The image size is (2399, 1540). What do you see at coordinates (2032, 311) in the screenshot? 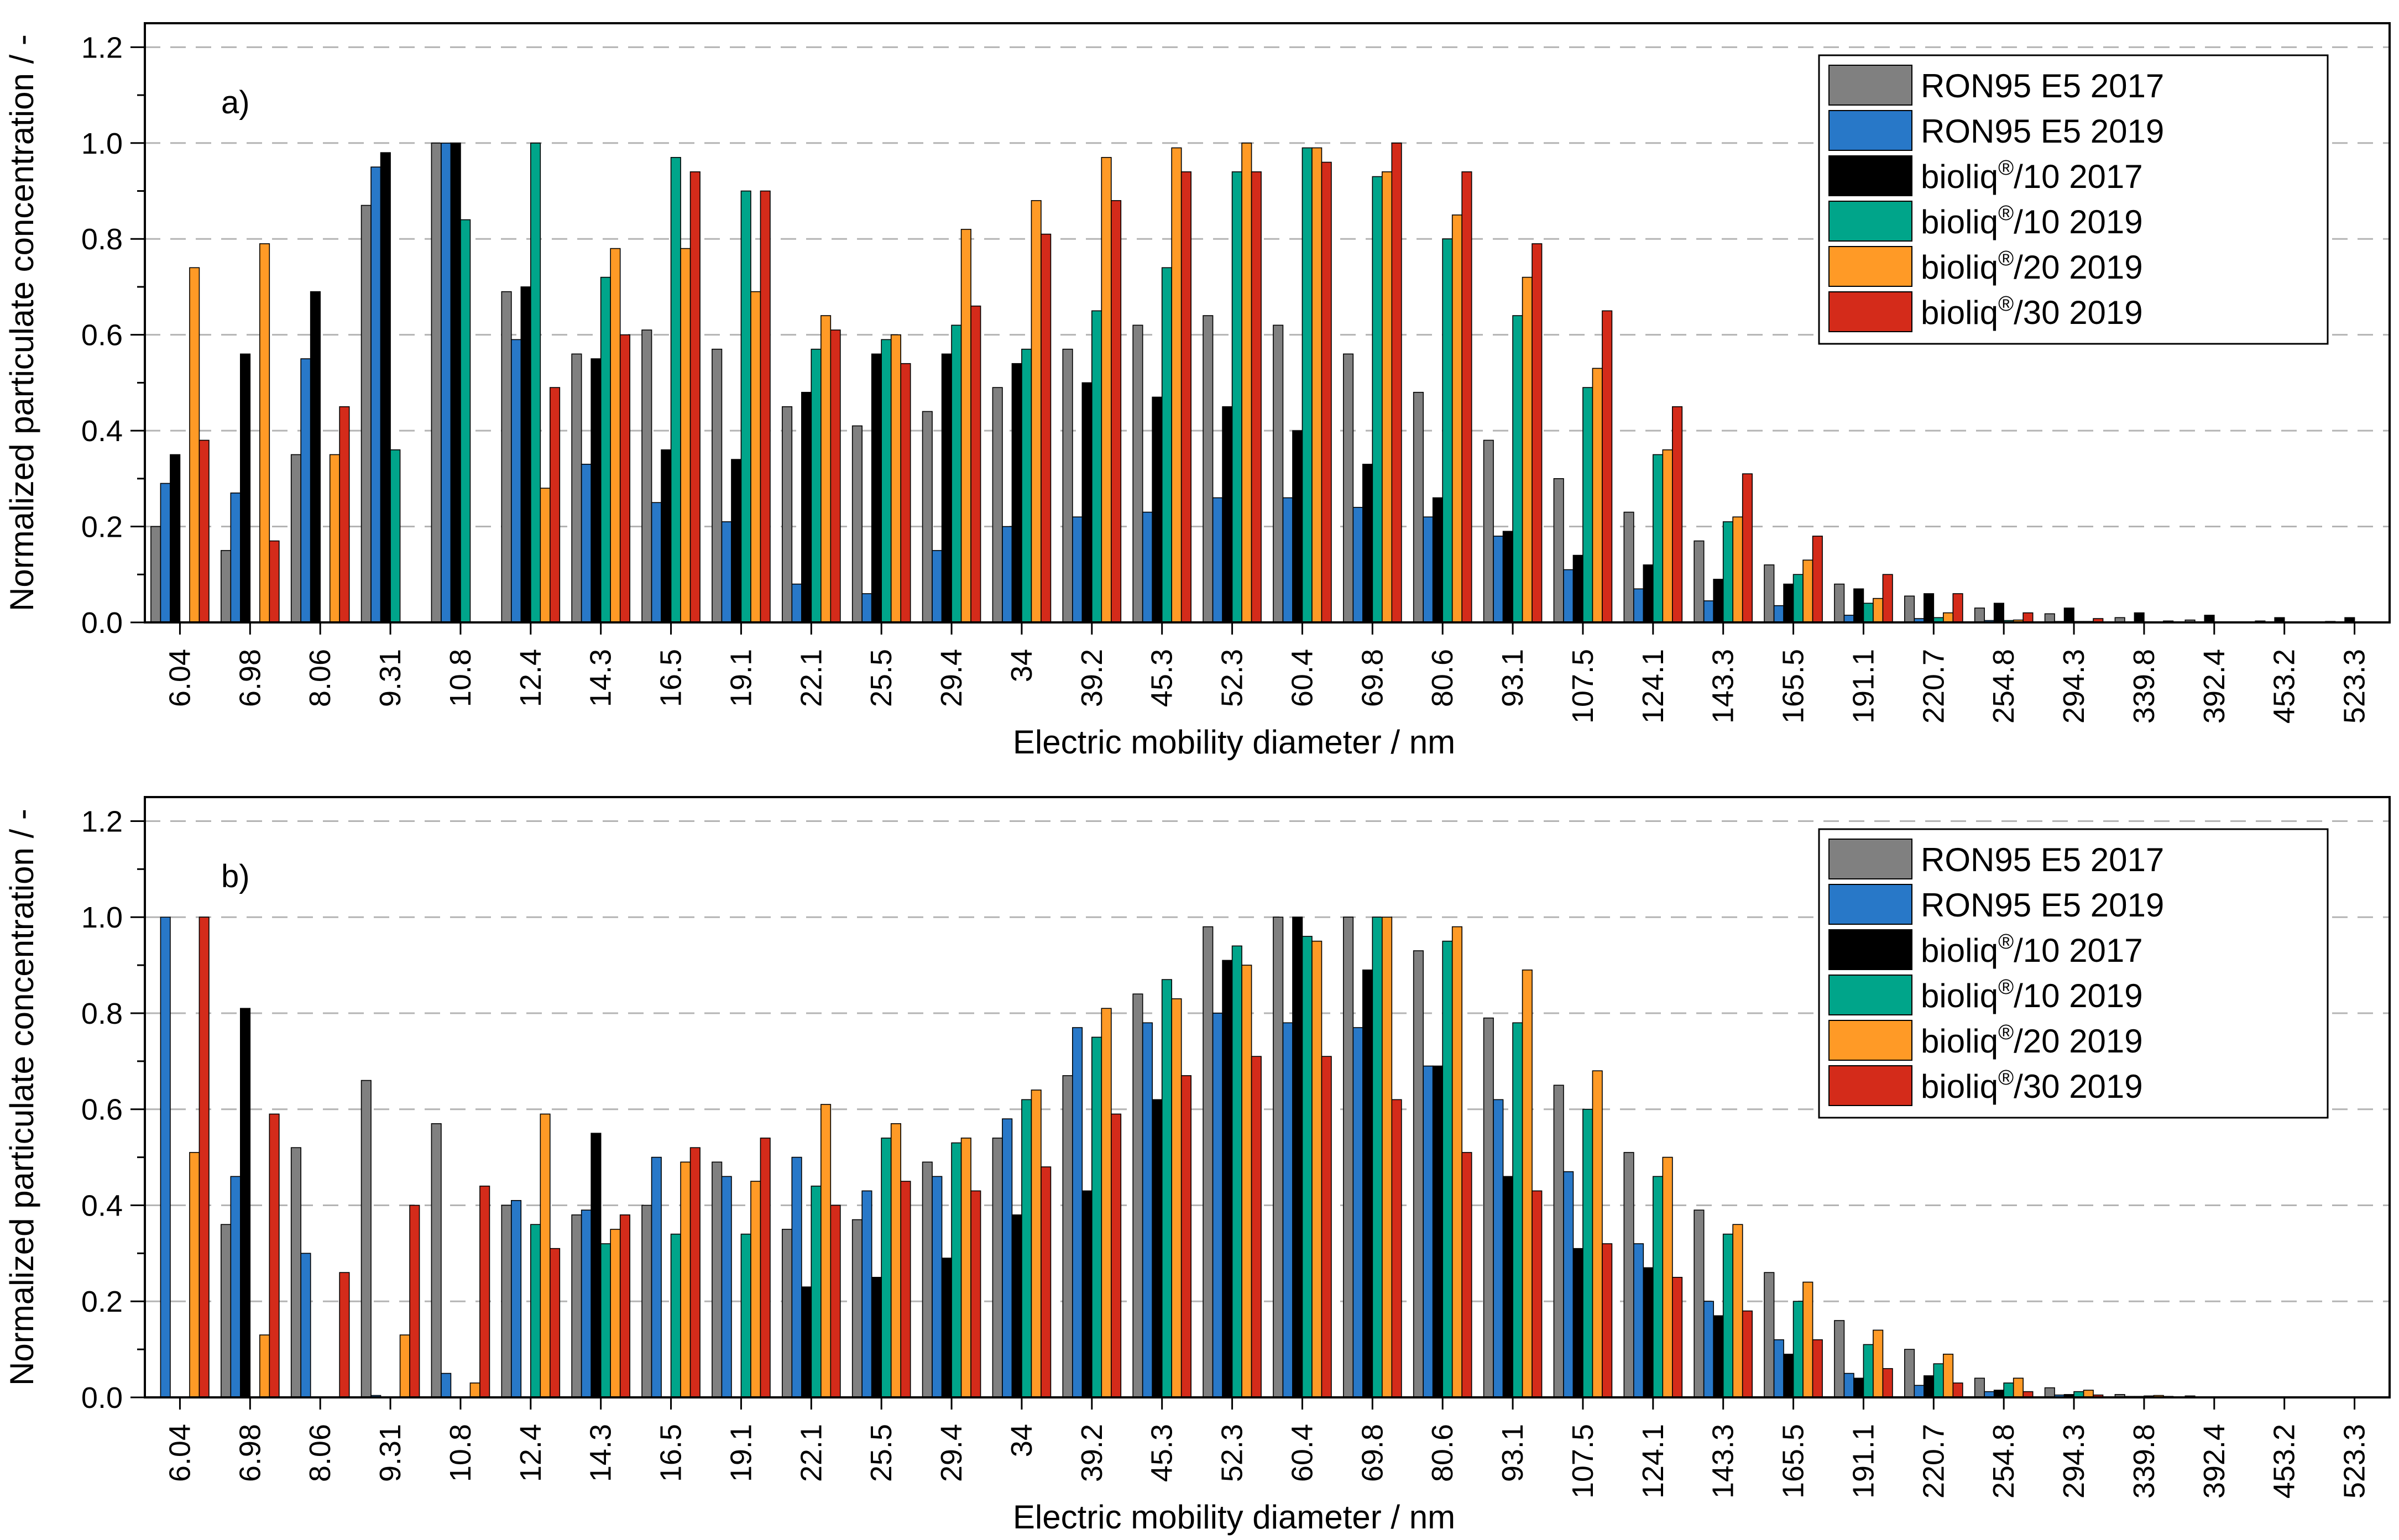
I see `legend-entry: bioliq®/30 2019` at bounding box center [2032, 311].